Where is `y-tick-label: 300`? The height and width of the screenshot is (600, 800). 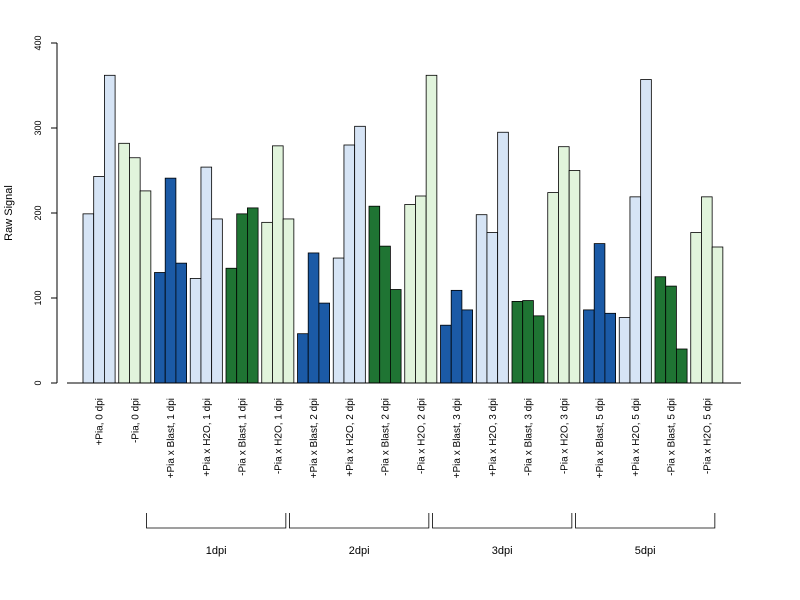 y-tick-label: 300 is located at coordinates (38, 127).